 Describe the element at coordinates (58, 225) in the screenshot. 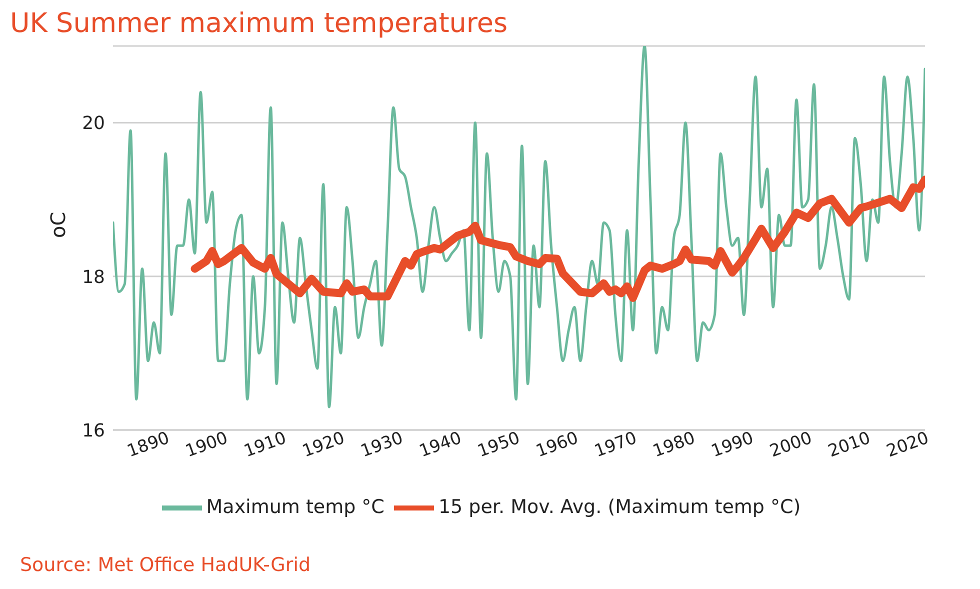

I see `y-axis-title: oC` at that location.